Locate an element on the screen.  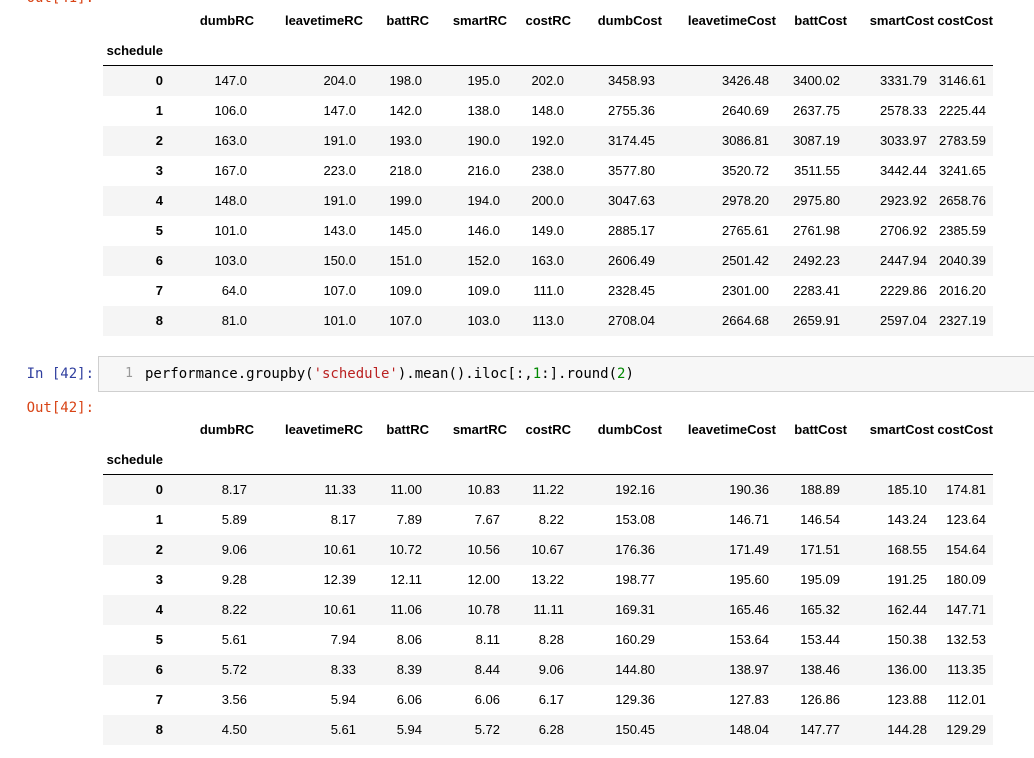
column-header: smartCost is located at coordinates (901, 20).